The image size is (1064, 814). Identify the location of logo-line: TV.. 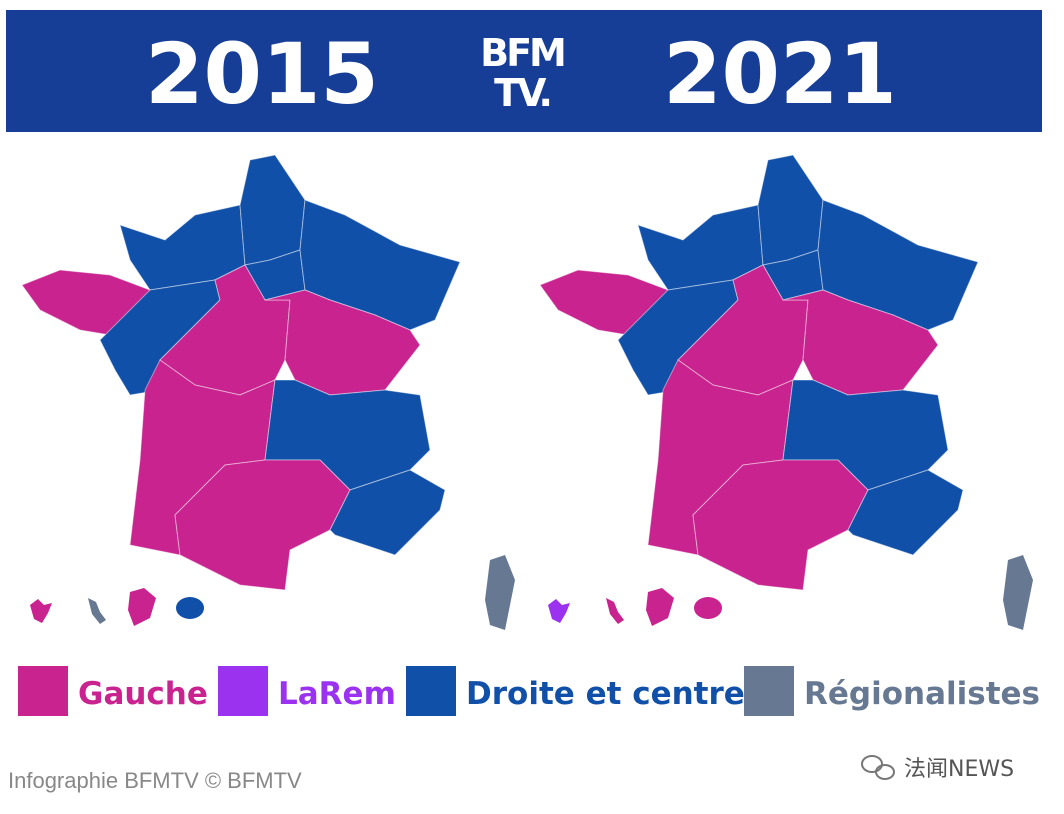
(522, 93).